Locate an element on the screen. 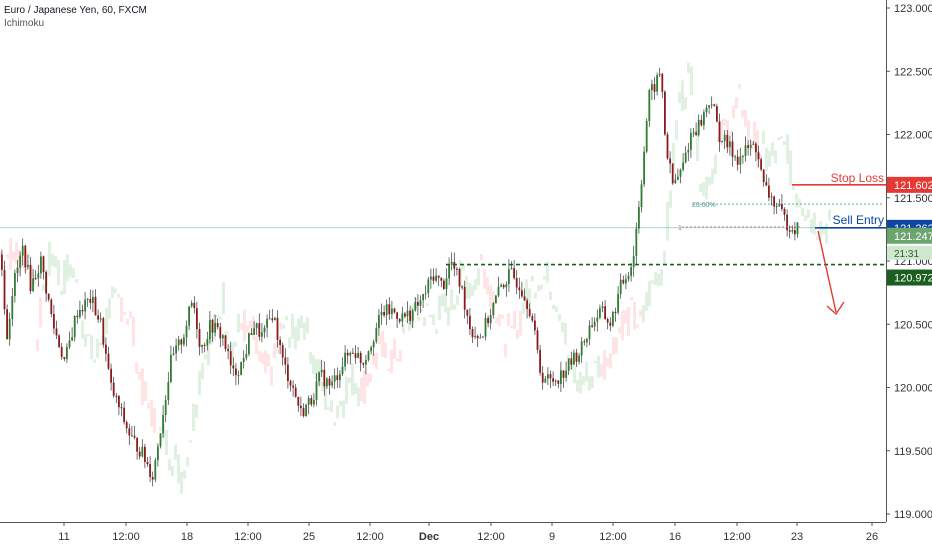 The image size is (932, 550). current-price-value: 121.247 is located at coordinates (913, 237).